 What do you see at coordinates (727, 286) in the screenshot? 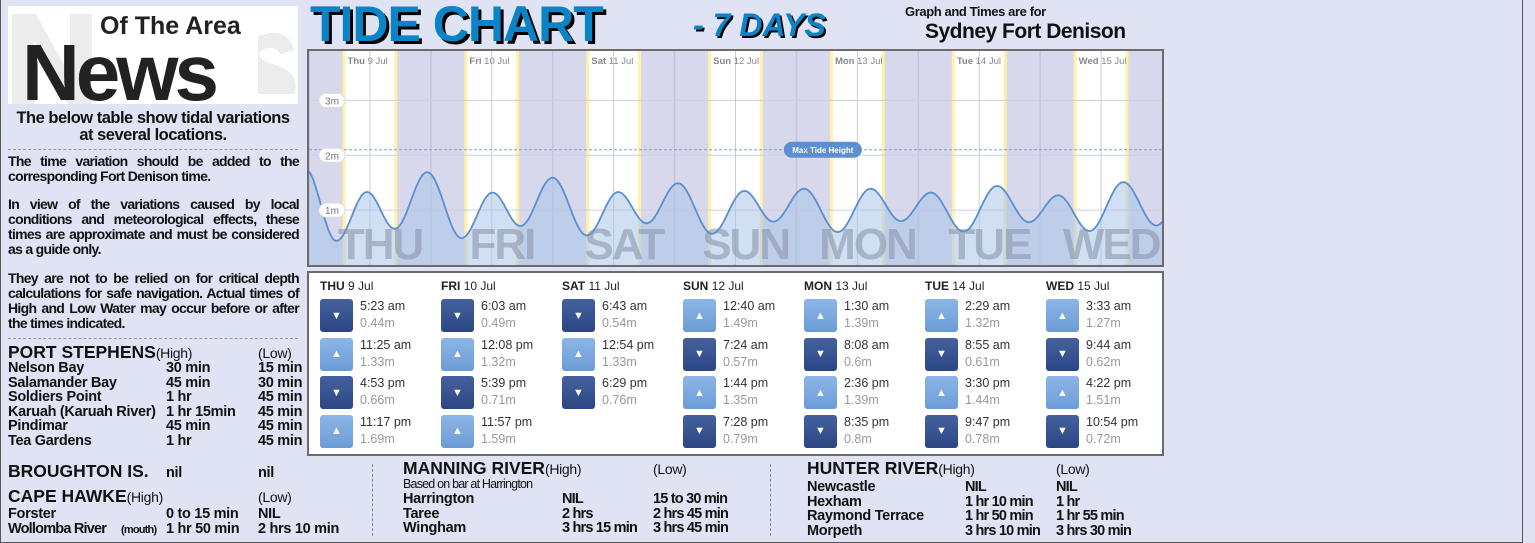
I see `day-date: 12 Jul` at bounding box center [727, 286].